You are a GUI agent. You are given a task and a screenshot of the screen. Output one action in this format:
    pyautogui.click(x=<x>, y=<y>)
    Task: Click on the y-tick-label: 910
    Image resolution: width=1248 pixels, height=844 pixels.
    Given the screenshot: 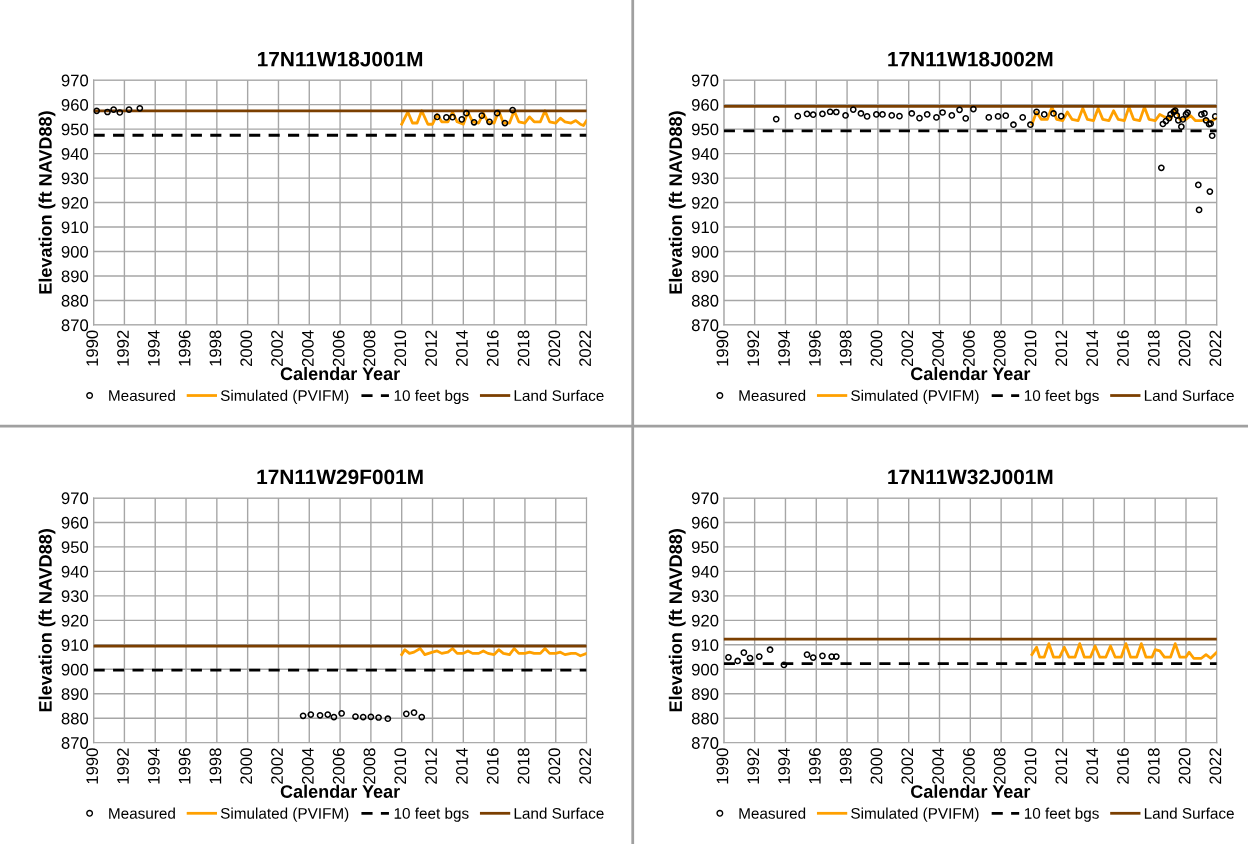 What is the action you would take?
    pyautogui.click(x=705, y=645)
    